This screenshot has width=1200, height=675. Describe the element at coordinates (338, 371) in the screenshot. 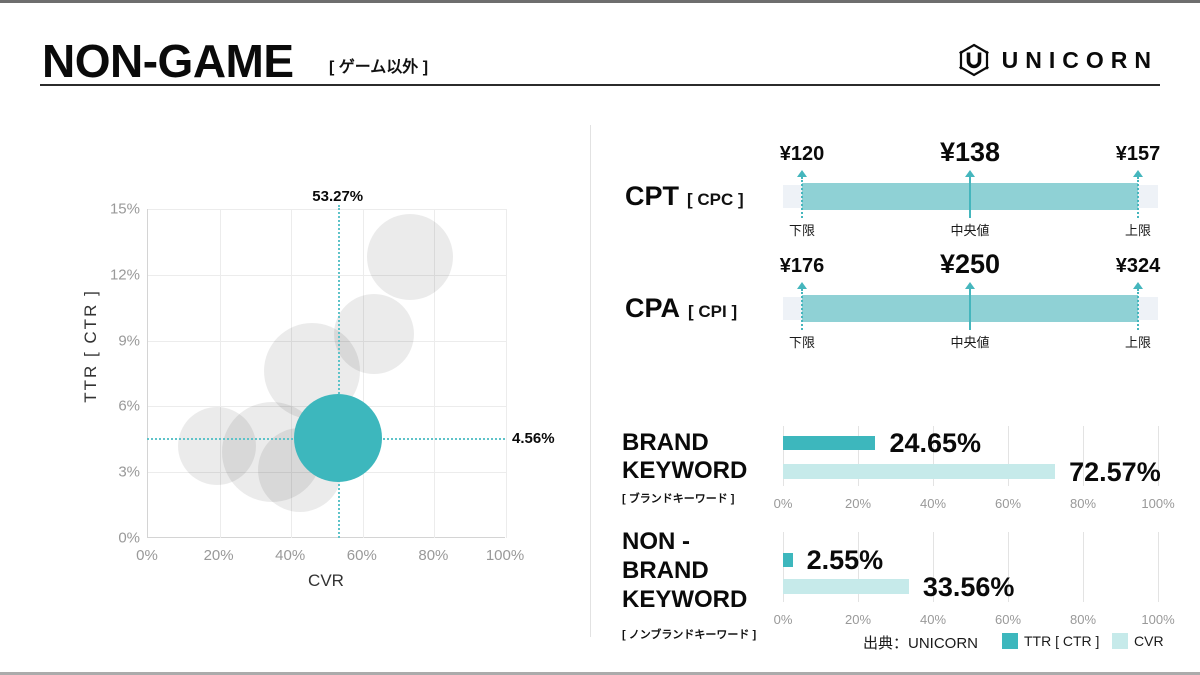

I see `highlight-crosshair-vertical` at that location.